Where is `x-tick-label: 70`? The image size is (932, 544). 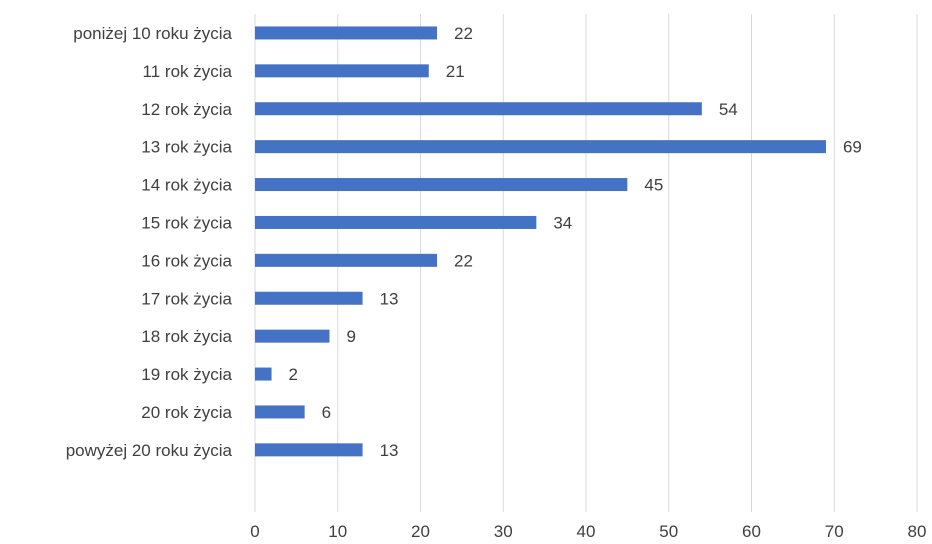
x-tick-label: 70 is located at coordinates (834, 531).